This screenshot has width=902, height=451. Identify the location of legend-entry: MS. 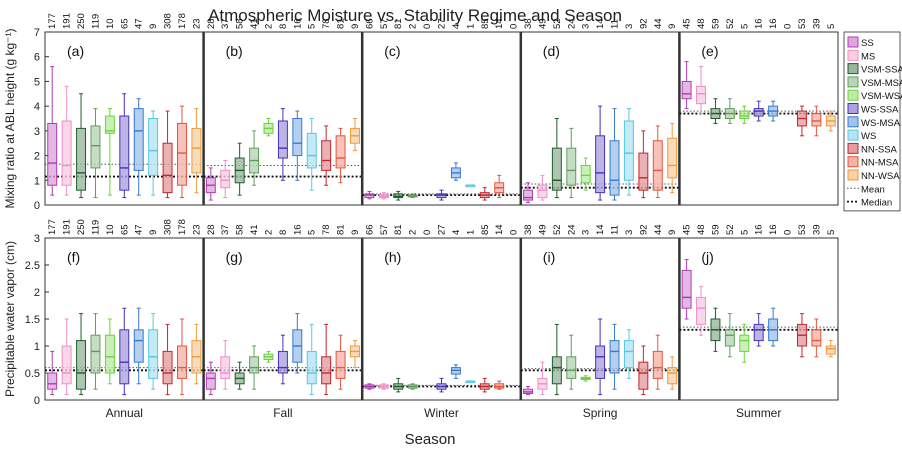
(868, 56).